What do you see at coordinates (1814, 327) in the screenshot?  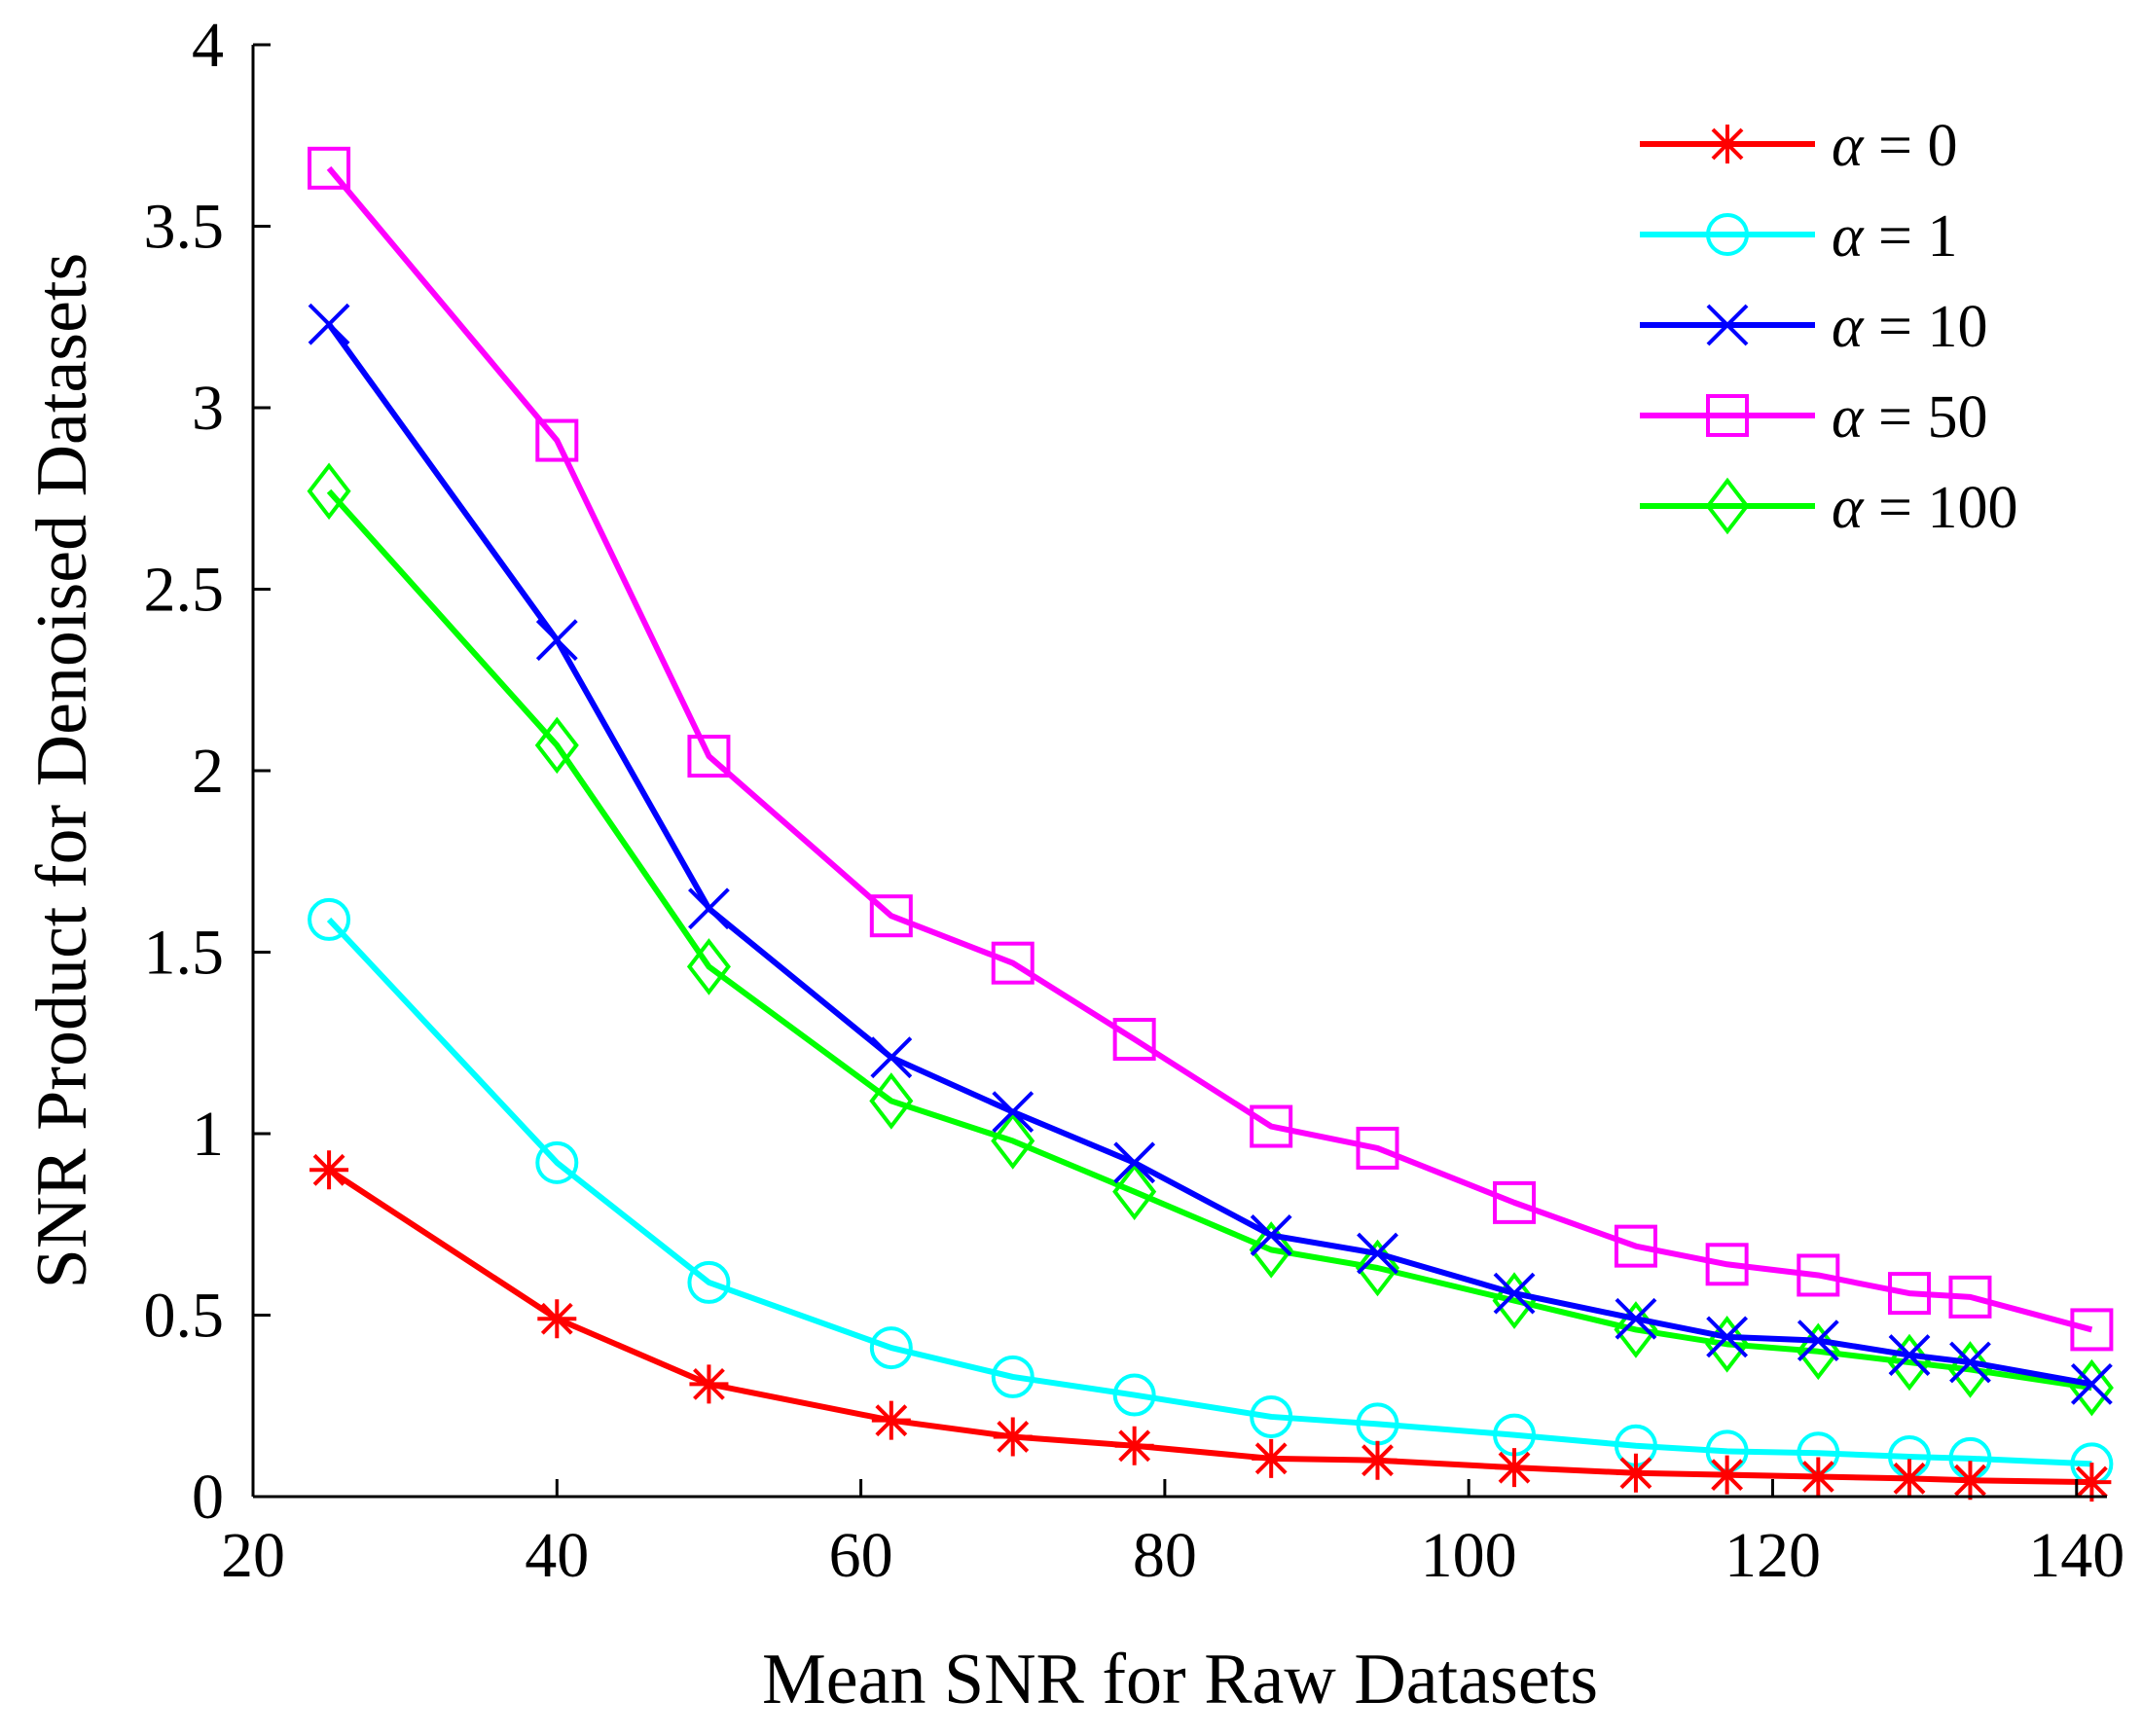 I see `legend-entry: α = 10` at bounding box center [1814, 327].